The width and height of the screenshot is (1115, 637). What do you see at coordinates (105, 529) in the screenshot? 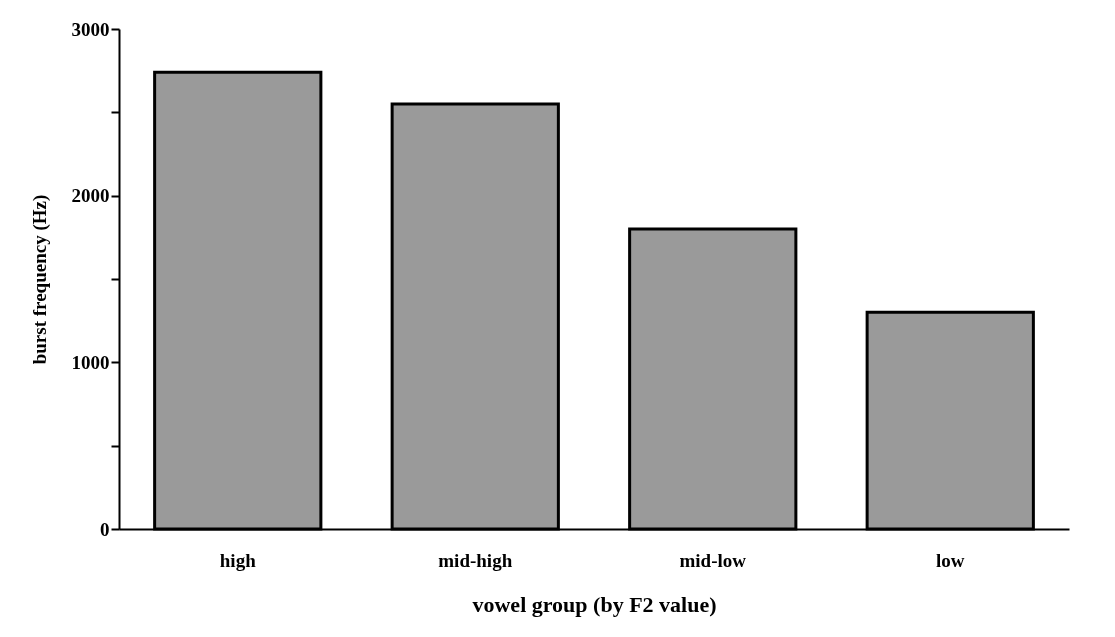
I see `y-tick-label: 0` at bounding box center [105, 529].